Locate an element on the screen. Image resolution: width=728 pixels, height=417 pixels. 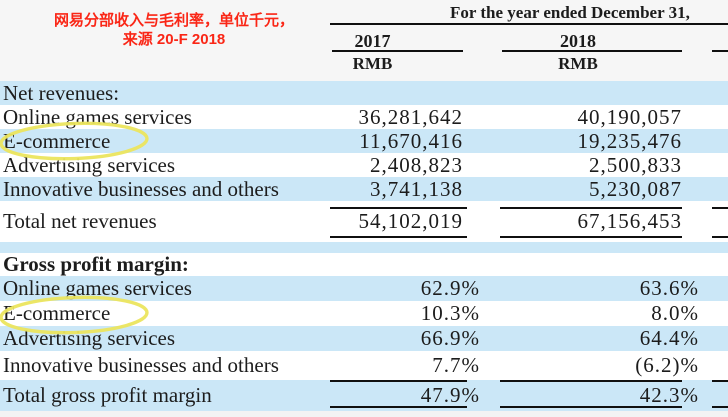
margin-total-topline-fragment is located at coordinates (720, 381).